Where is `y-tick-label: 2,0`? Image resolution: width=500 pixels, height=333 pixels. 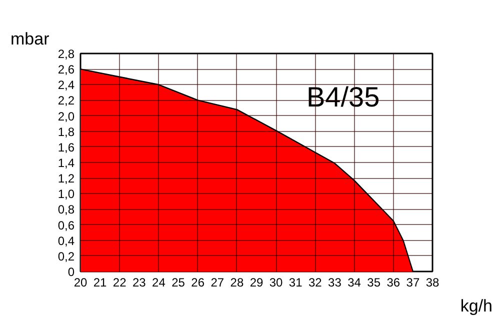
y-tick-label: 2,0 is located at coordinates (66, 116).